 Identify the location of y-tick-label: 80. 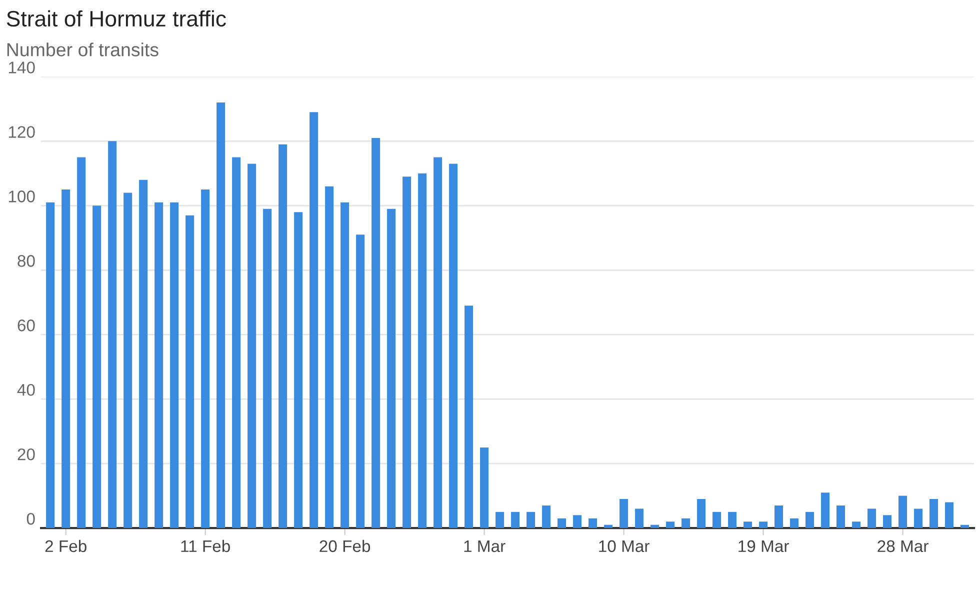
(26, 261).